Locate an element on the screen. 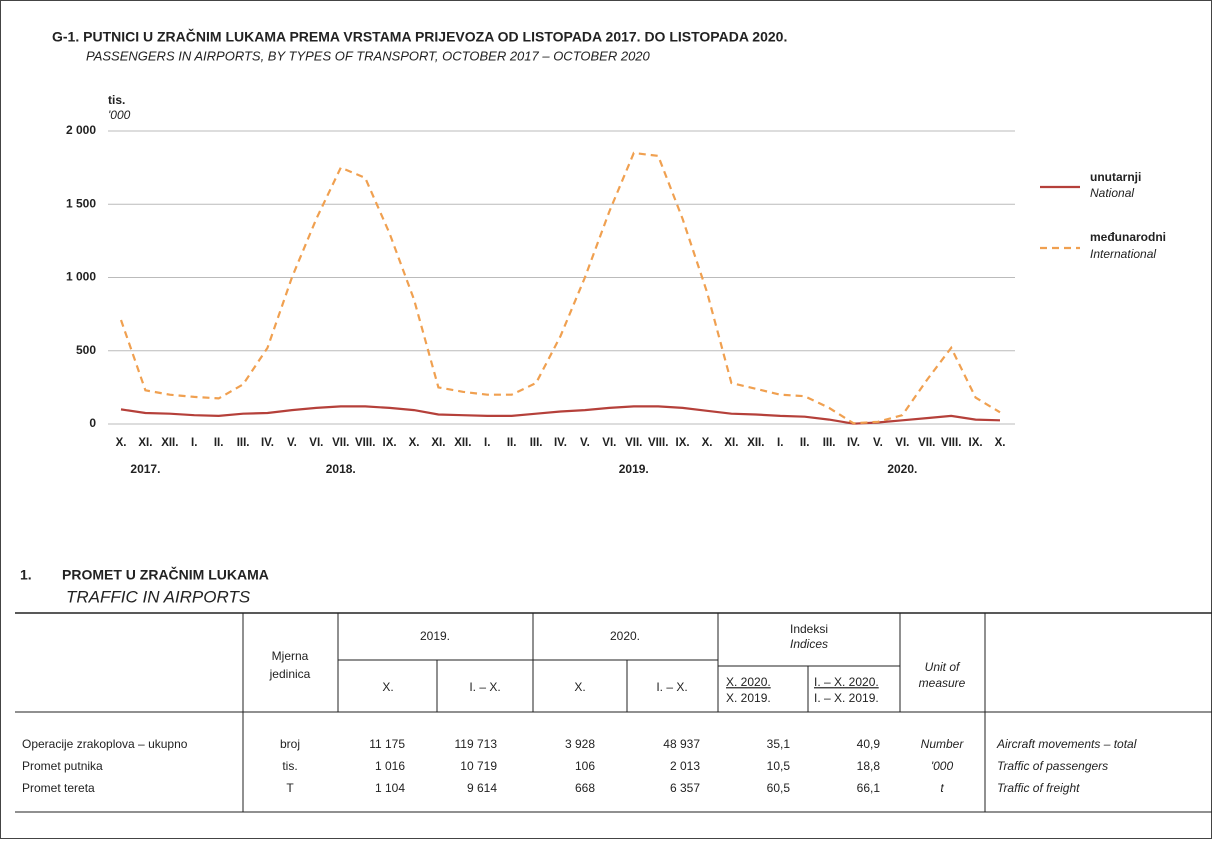 The image size is (1212, 844). table-cell: 11 175 is located at coordinates (387, 744).